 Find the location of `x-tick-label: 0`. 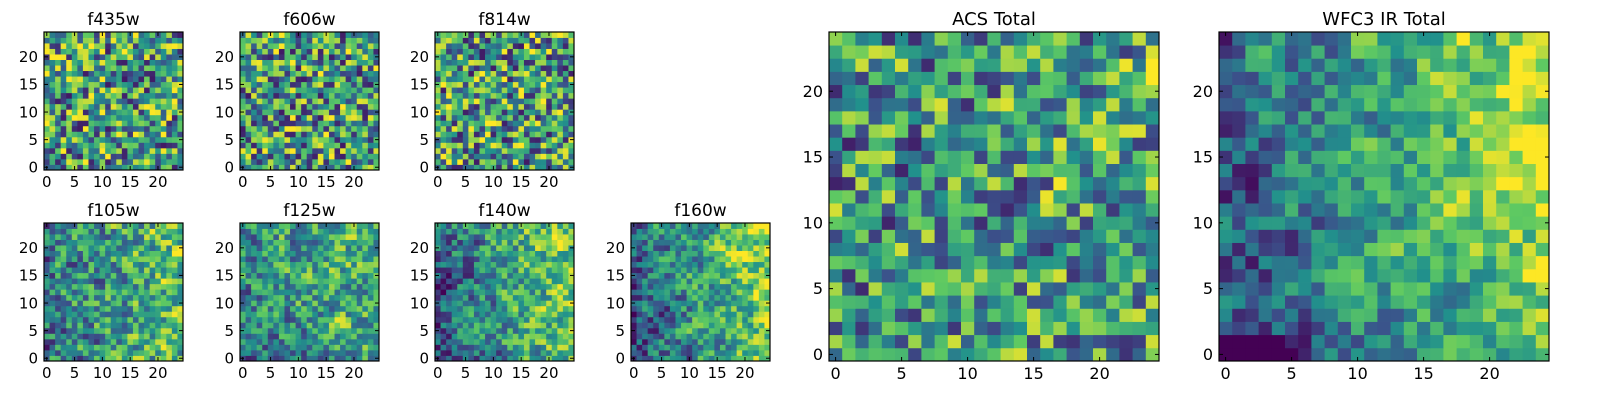

x-tick-label: 0 is located at coordinates (634, 373).